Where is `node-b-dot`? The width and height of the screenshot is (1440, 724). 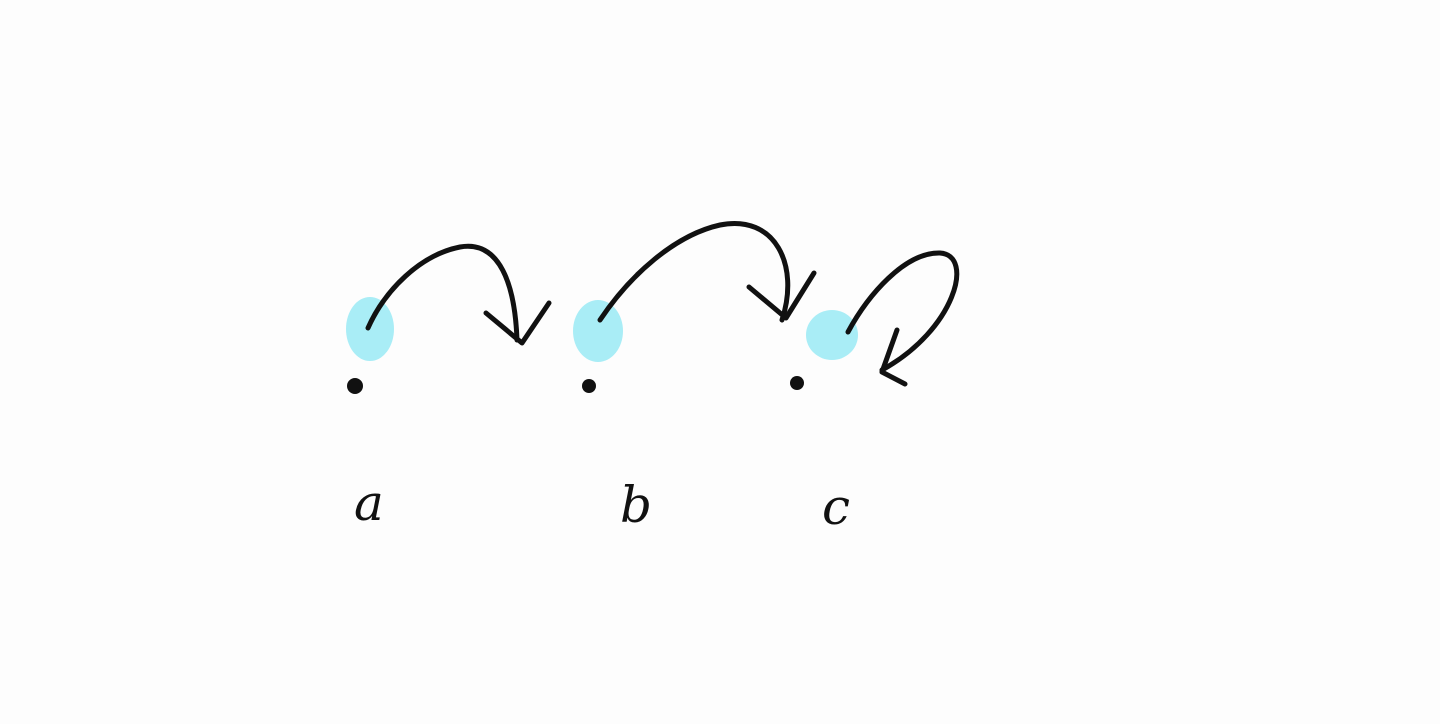
node-b-dot is located at coordinates (589, 386).